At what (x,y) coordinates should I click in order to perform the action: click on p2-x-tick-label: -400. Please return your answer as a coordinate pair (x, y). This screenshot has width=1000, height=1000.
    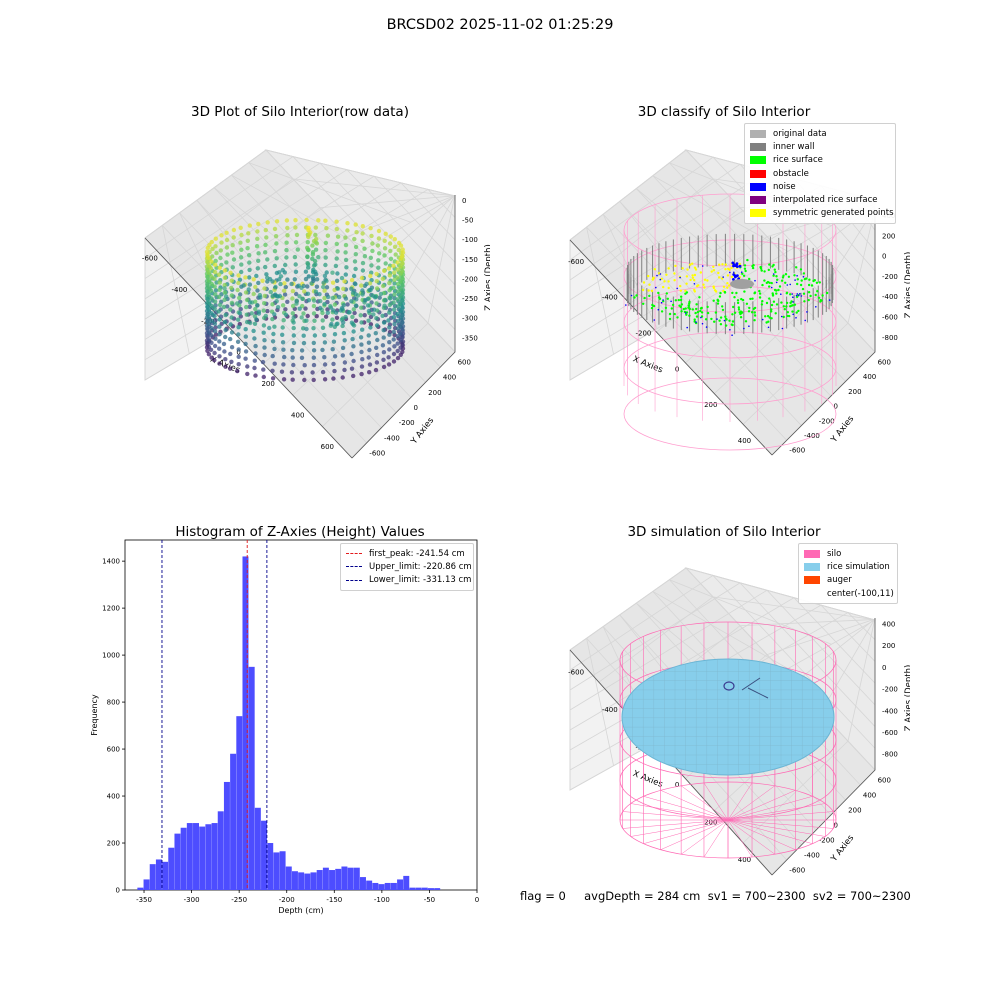
    Looking at the image, I should click on (610, 298).